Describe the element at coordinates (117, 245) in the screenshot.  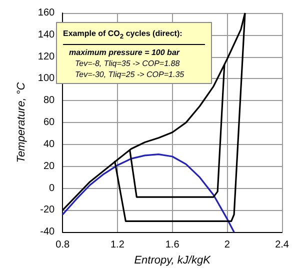
I see `x-tick-label: 1.2` at that location.